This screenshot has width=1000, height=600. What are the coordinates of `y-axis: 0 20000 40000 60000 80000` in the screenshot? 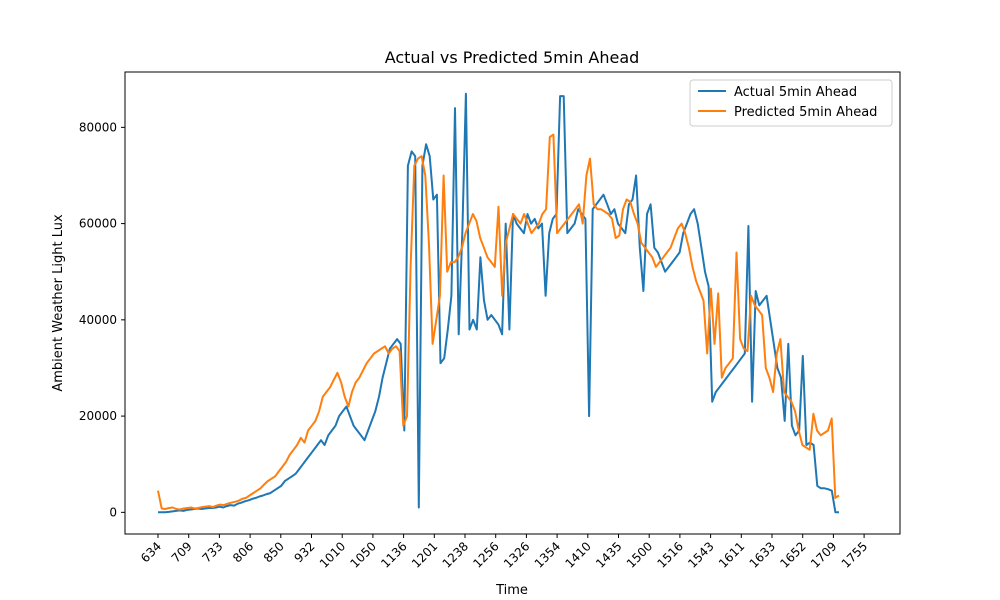 It's located at (102, 319).